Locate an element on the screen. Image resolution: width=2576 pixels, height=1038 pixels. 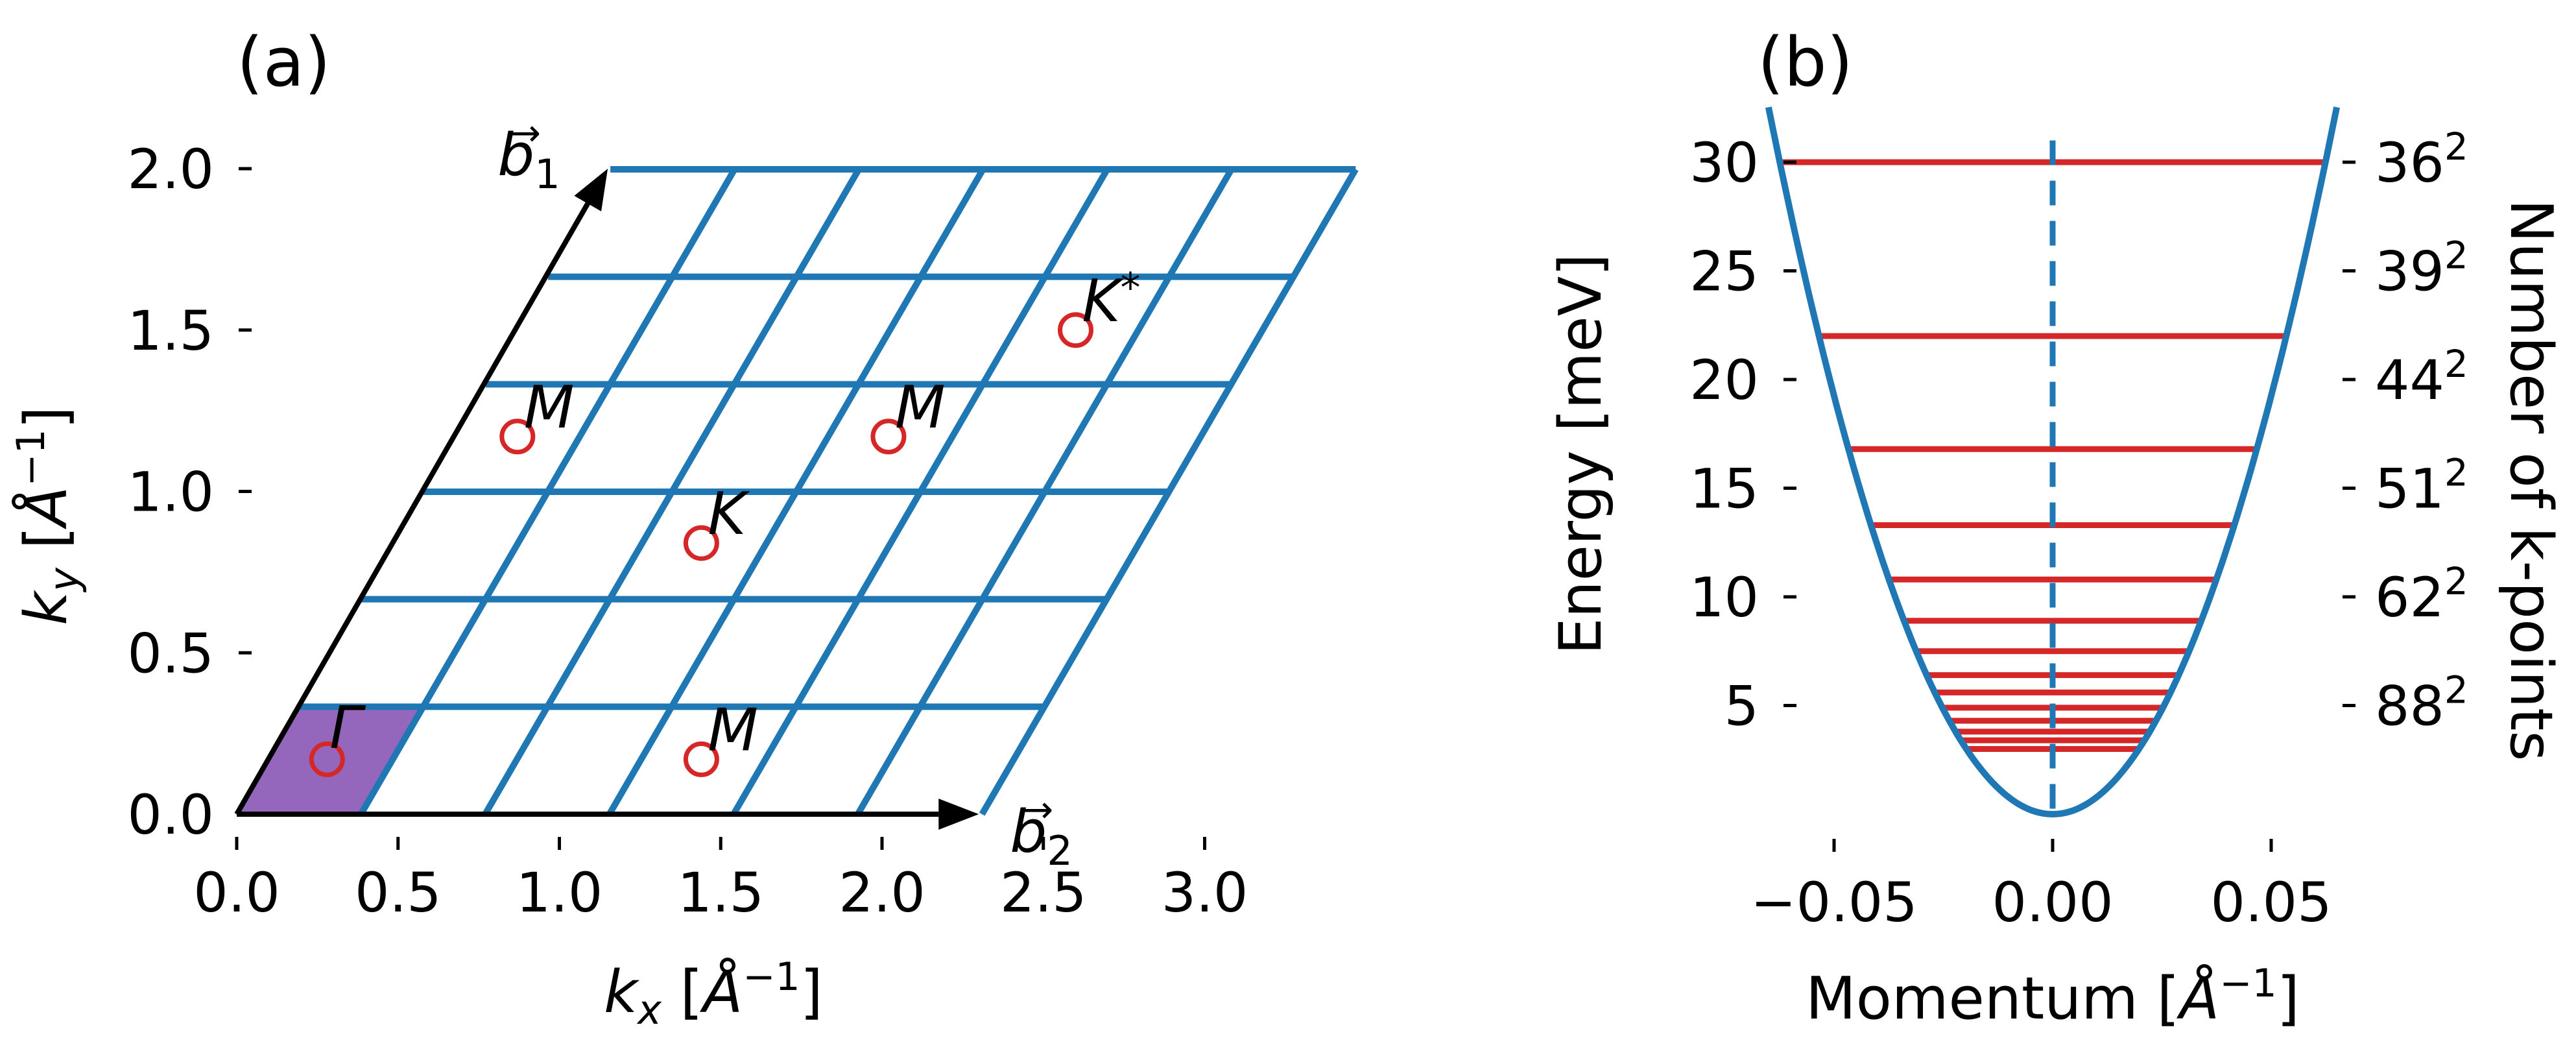
y-tick-label: 0.0 is located at coordinates (170, 815).